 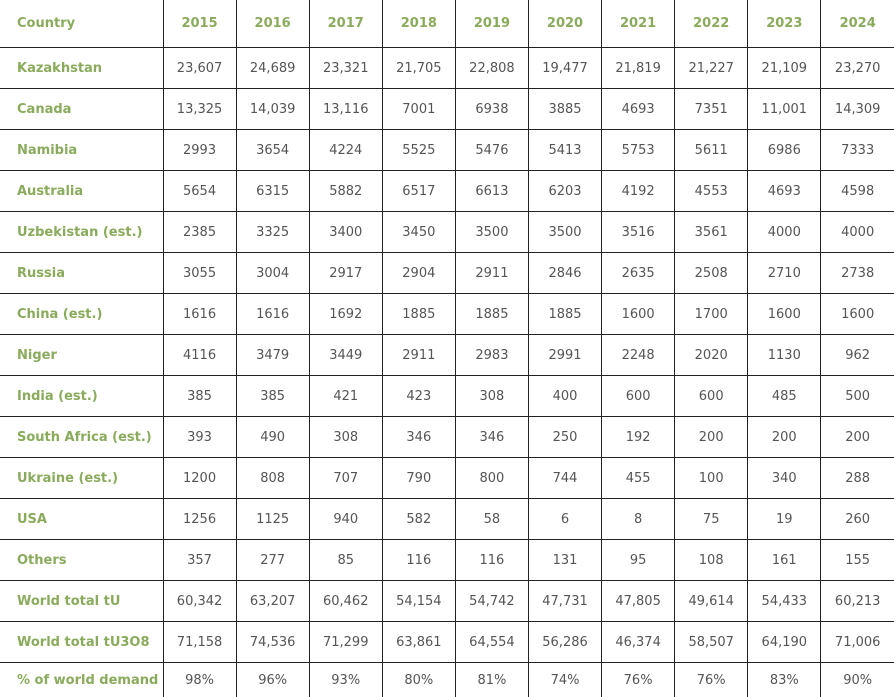 I want to click on value-cell: 744, so click(x=564, y=478).